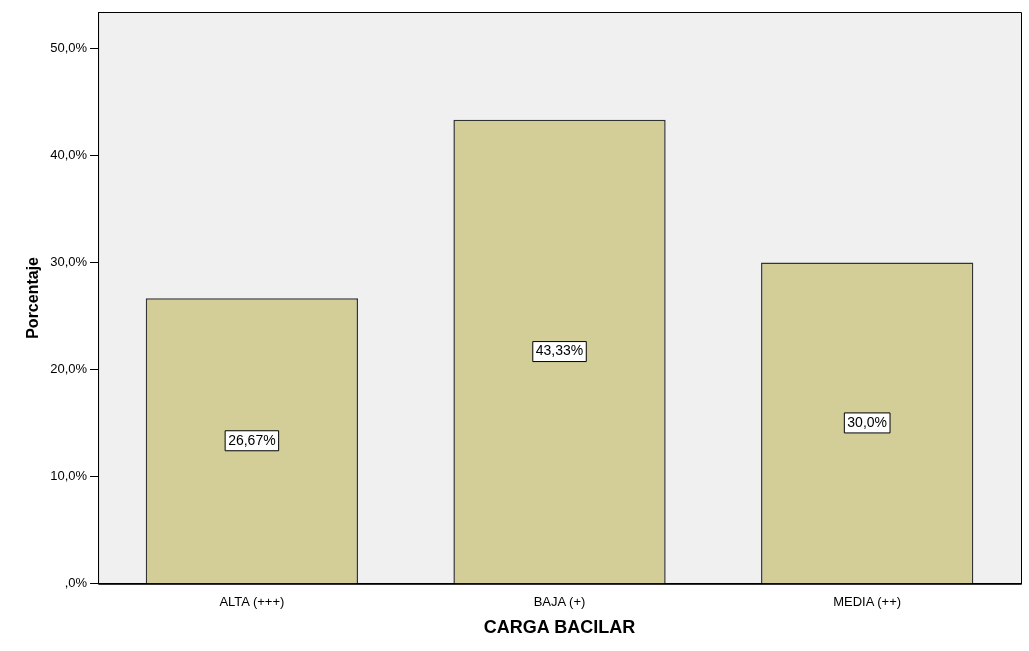  What do you see at coordinates (33, 297) in the screenshot?
I see `y-axis-title: Porcentaje` at bounding box center [33, 297].